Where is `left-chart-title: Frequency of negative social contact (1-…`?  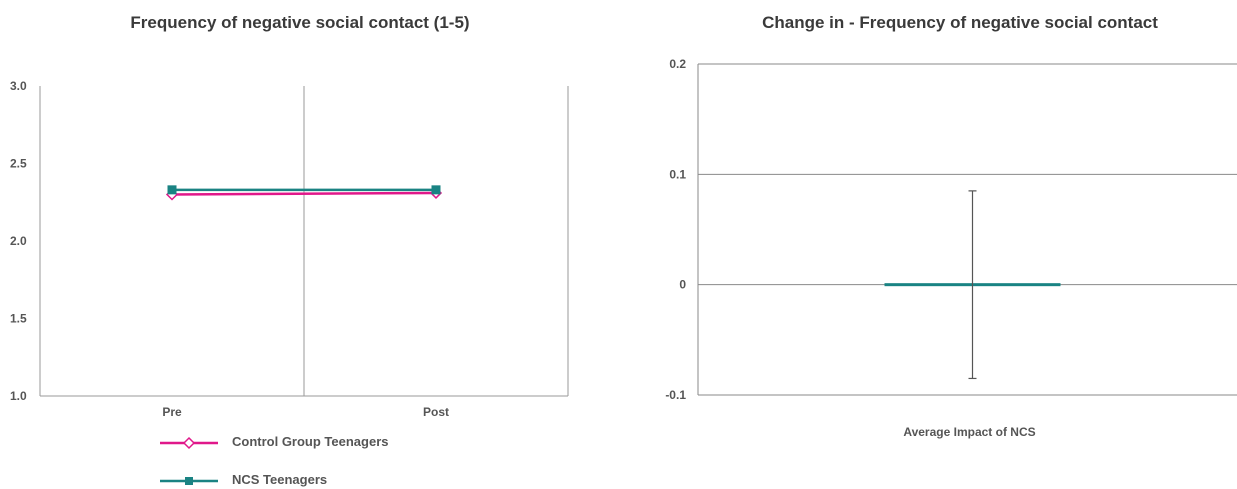 left-chart-title: Frequency of negative social contact (1-… is located at coordinates (300, 22).